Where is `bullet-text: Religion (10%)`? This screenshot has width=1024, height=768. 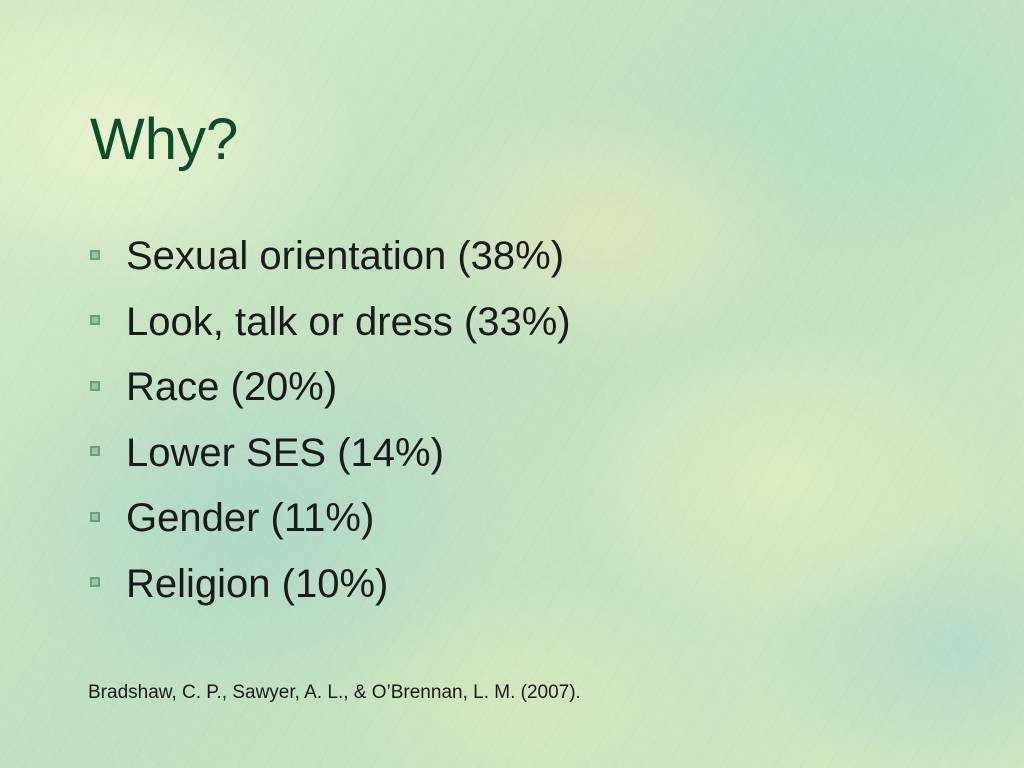 bullet-text: Religion (10%) is located at coordinates (257, 583).